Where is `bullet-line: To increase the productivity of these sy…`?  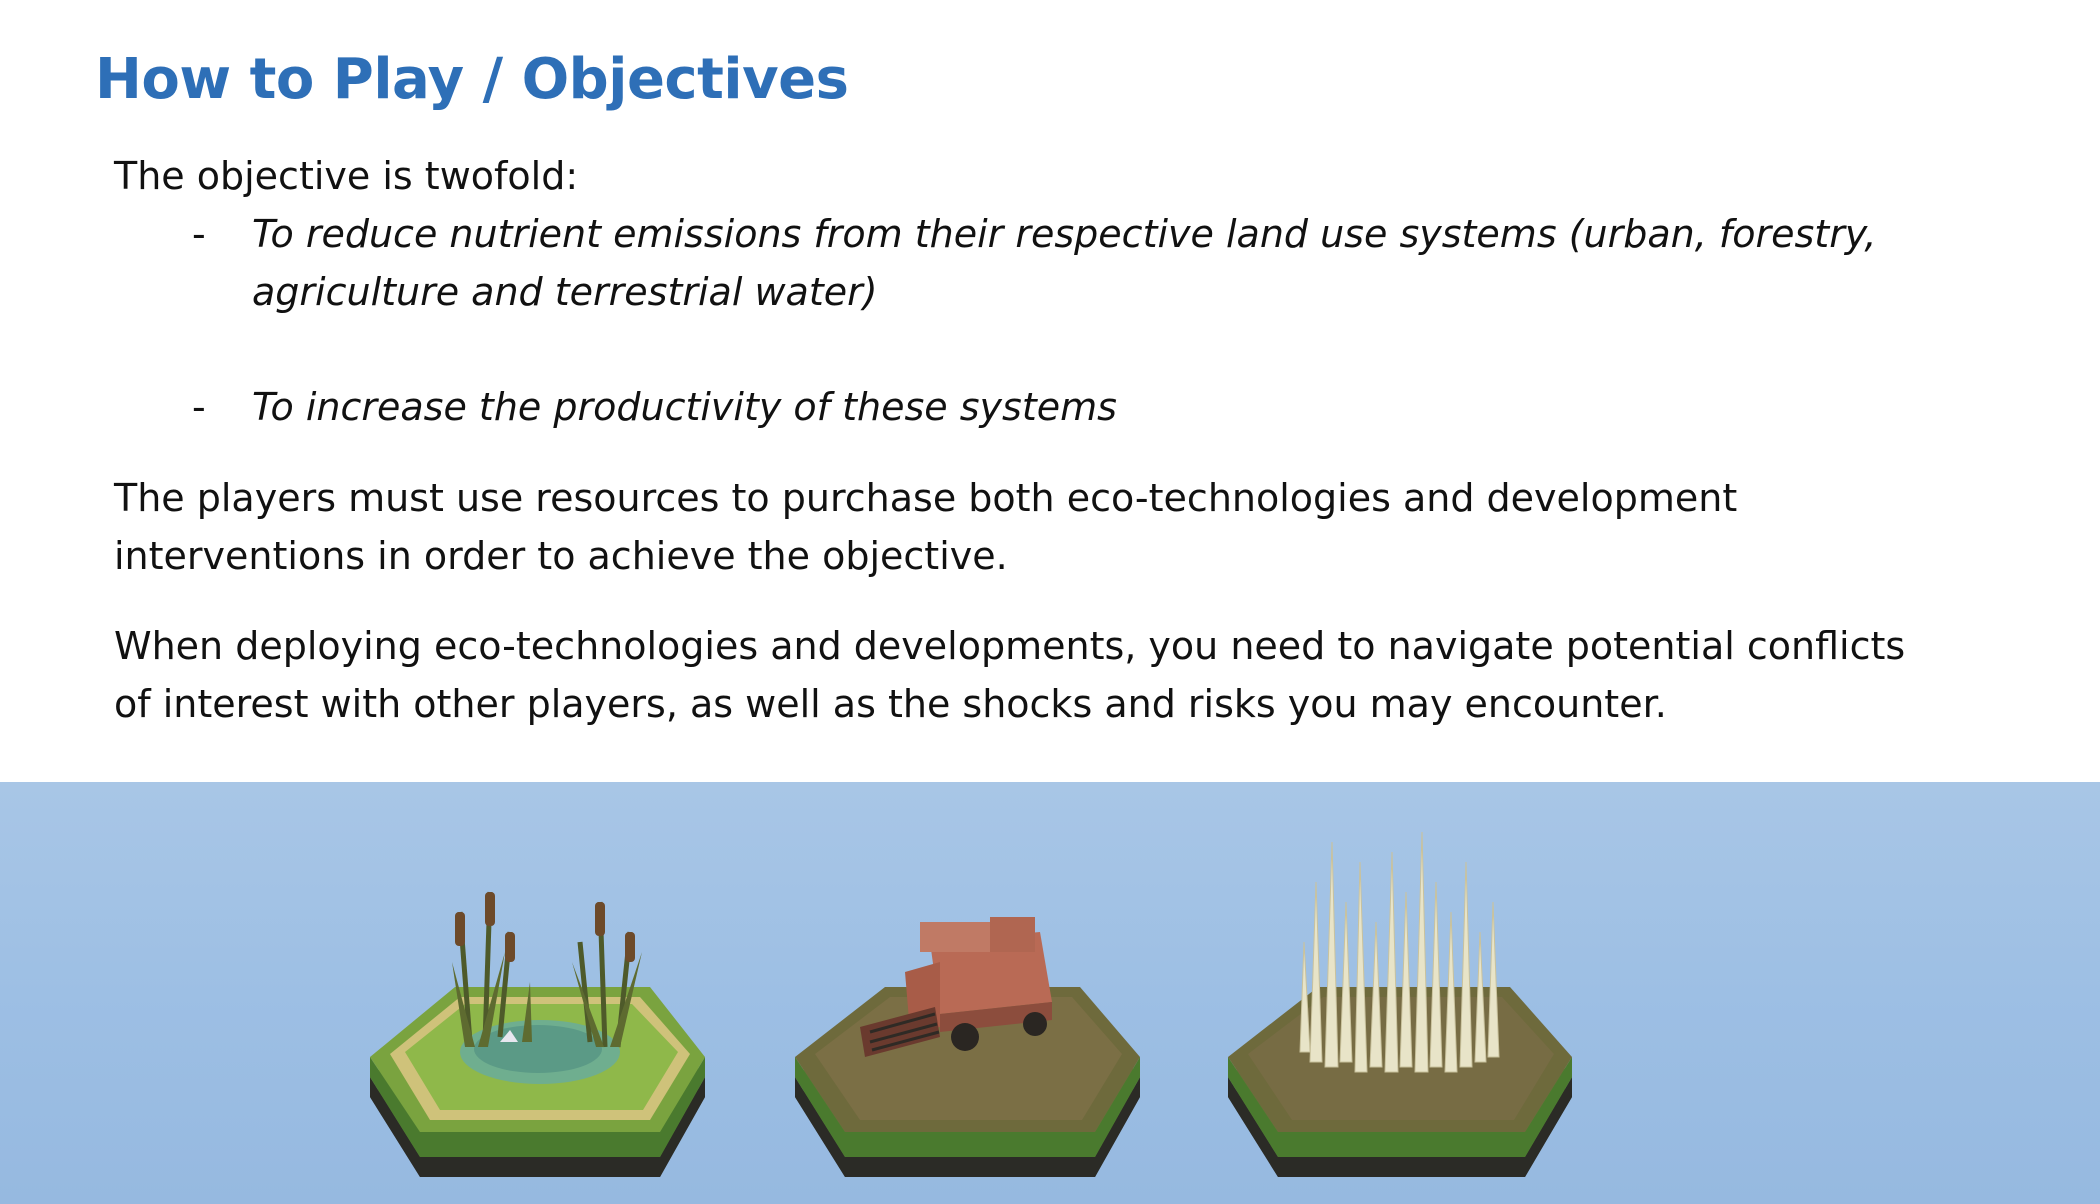 bullet-line: To increase the productivity of these sy… is located at coordinates (684, 407).